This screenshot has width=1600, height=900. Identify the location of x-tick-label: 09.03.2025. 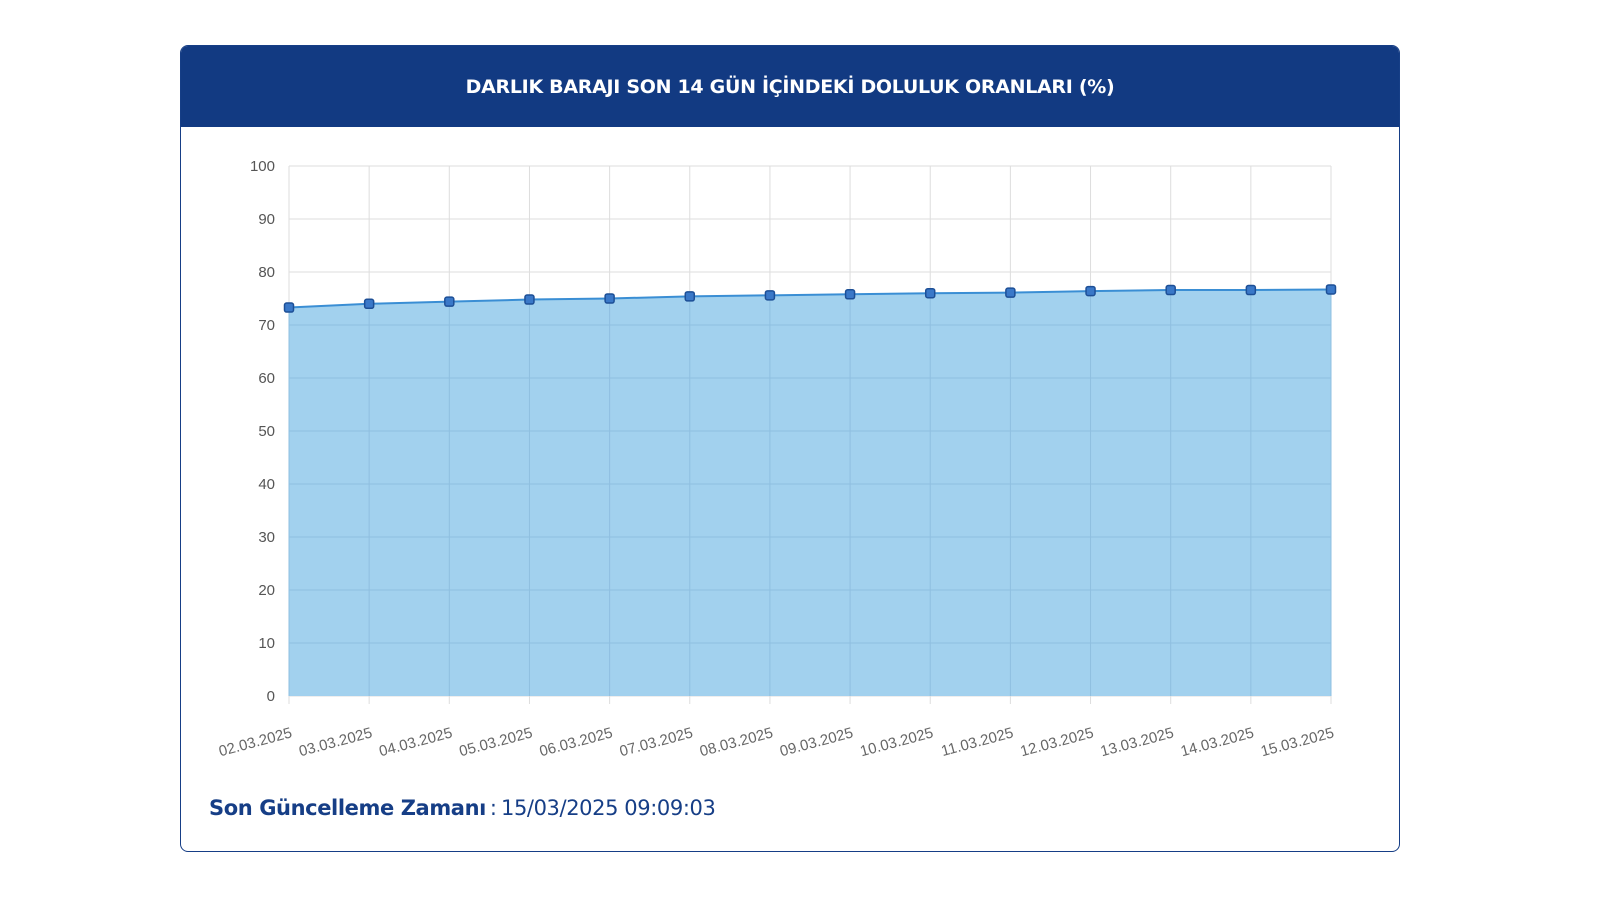
(816, 742).